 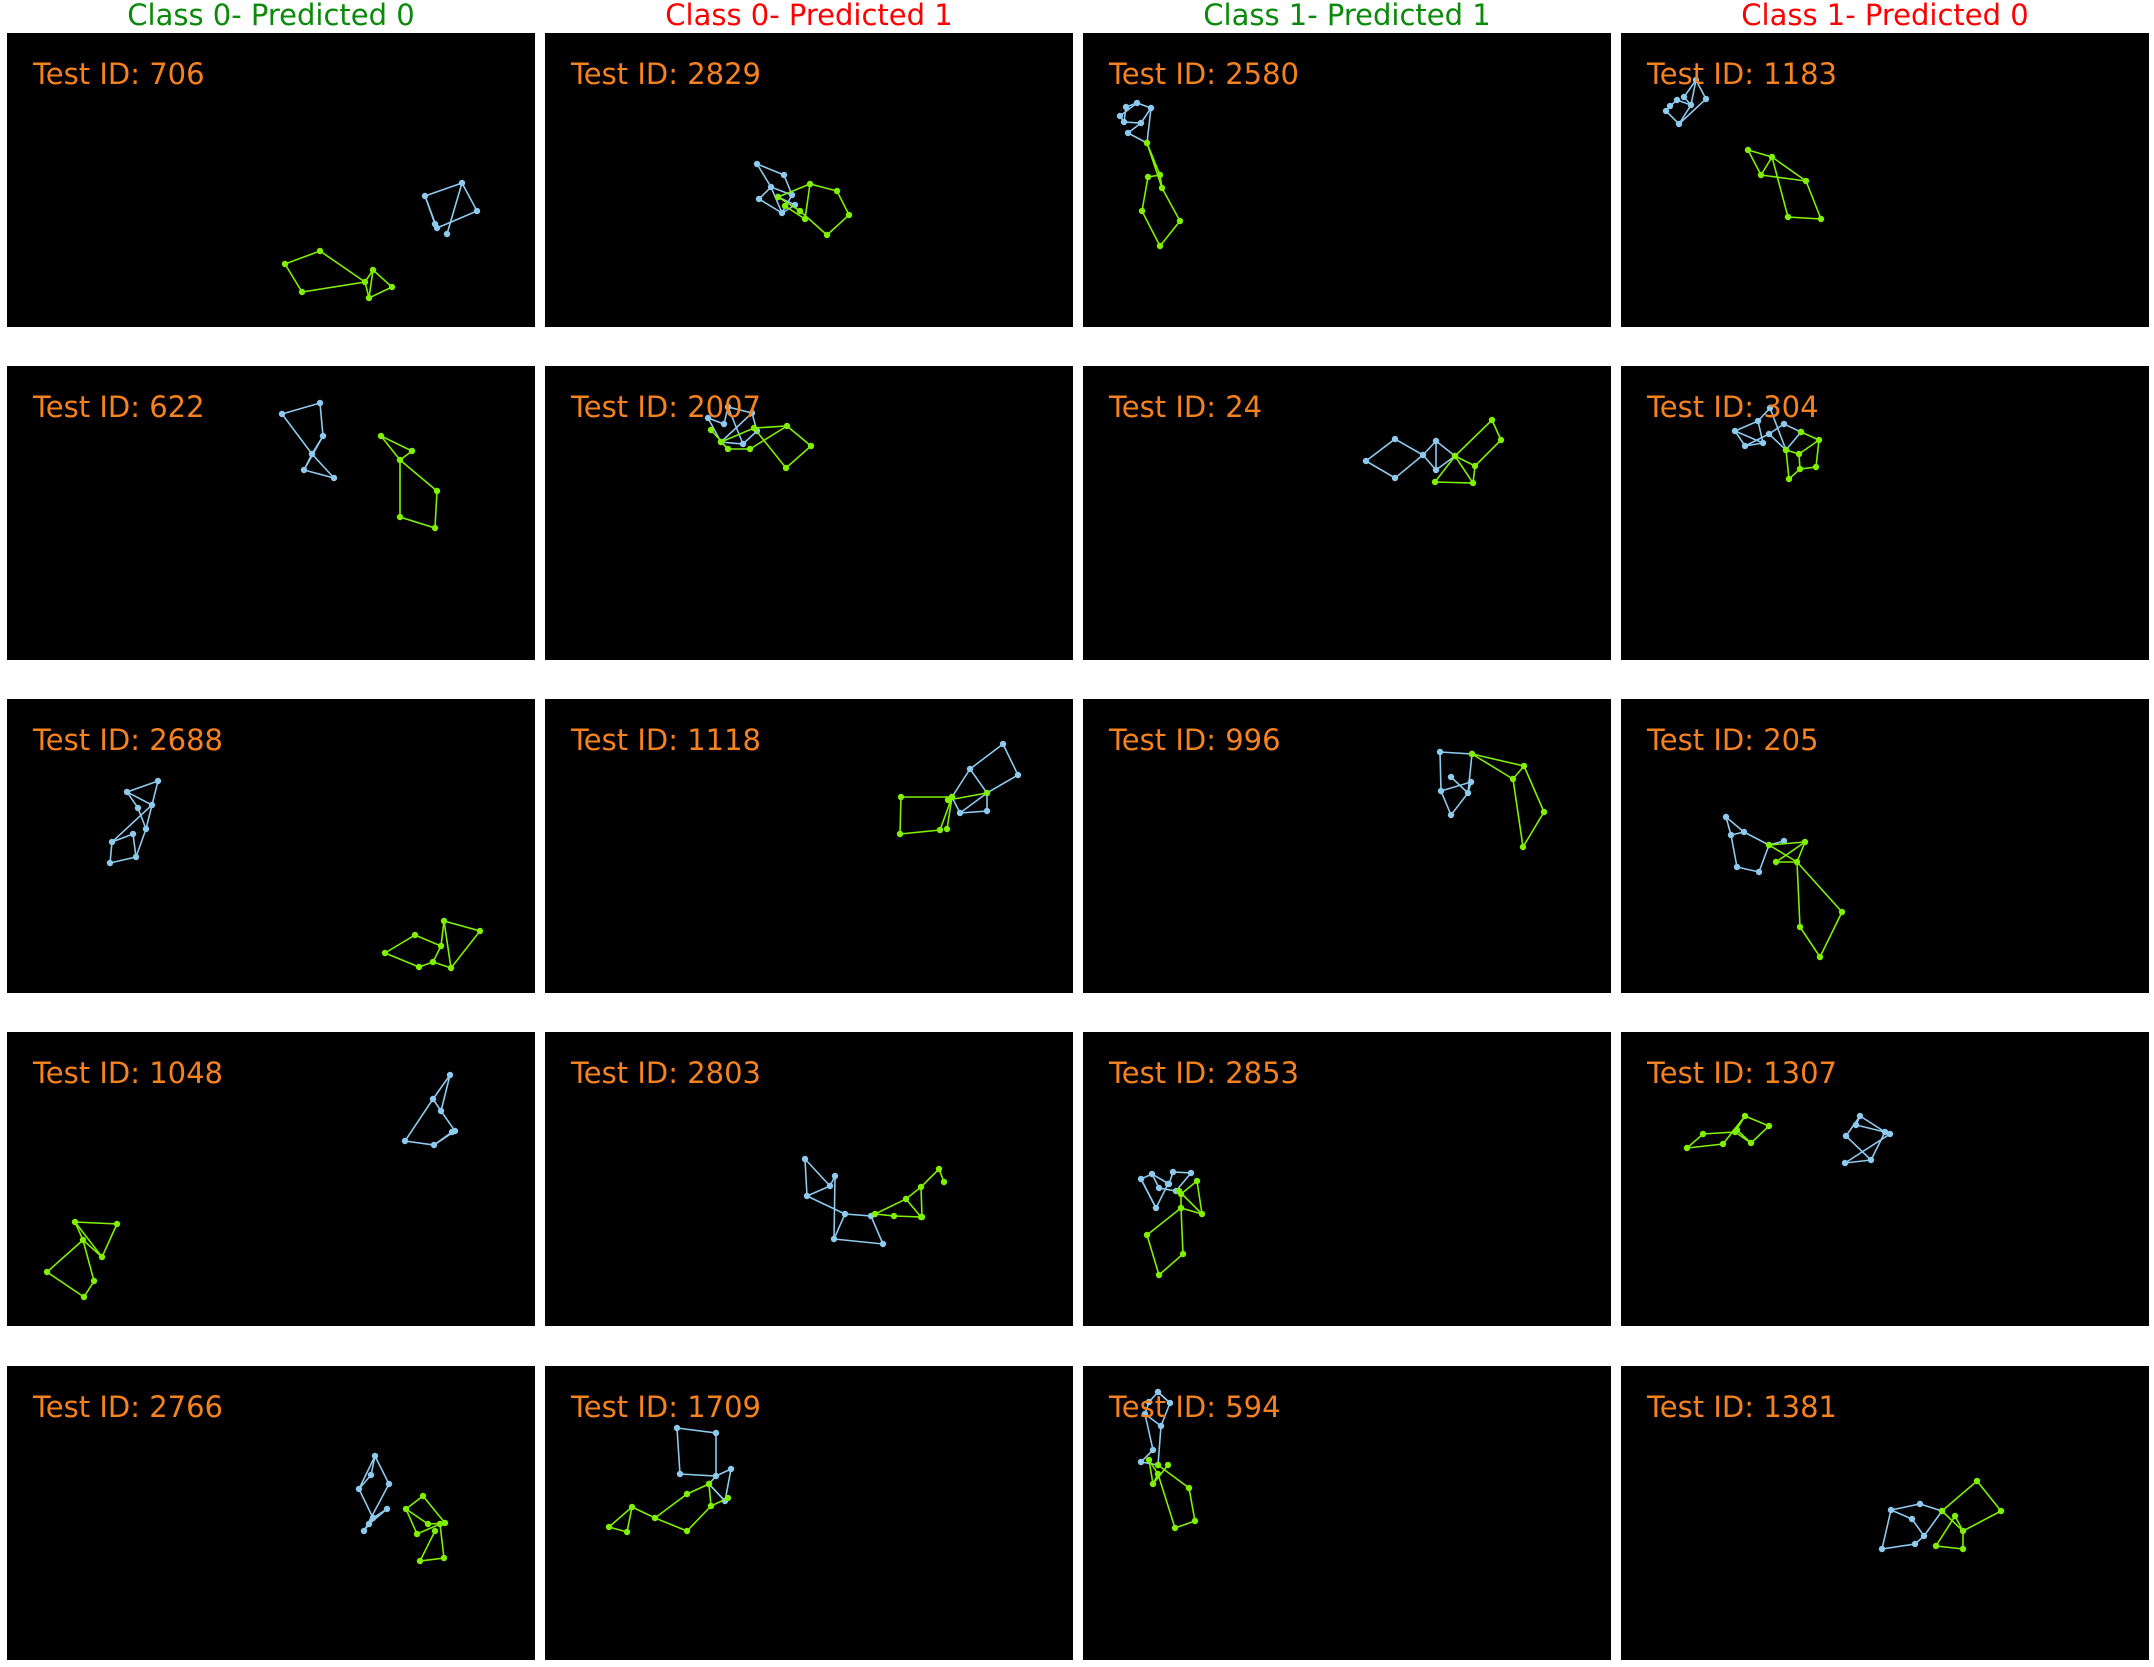 What do you see at coordinates (1186, 407) in the screenshot?
I see `test-id-label: Test ID: 24` at bounding box center [1186, 407].